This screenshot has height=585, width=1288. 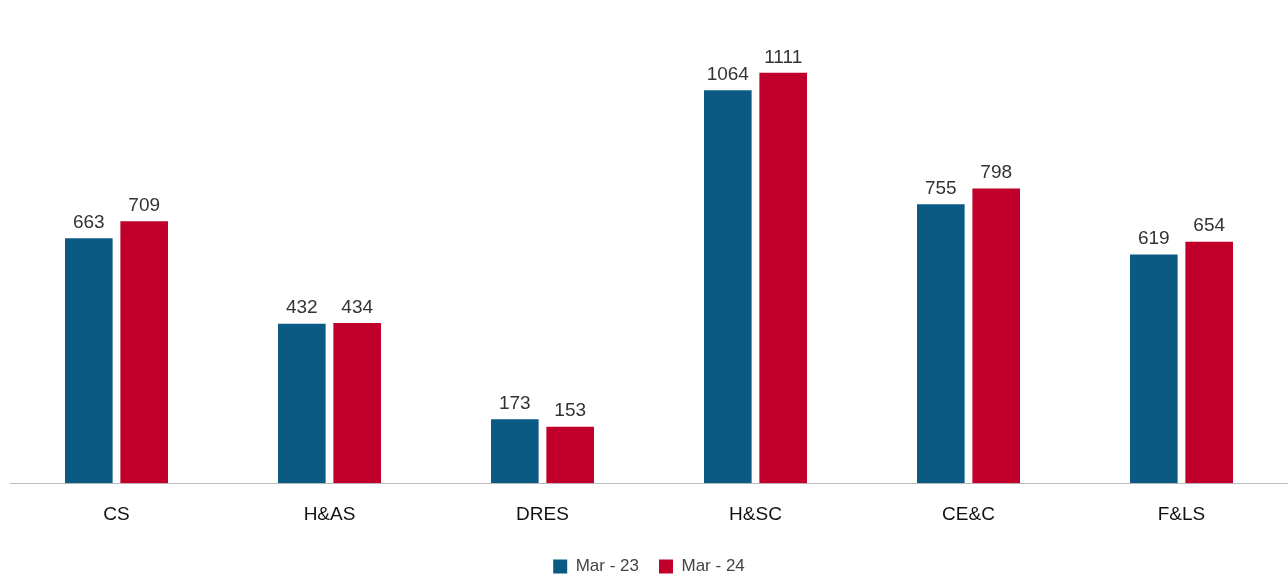 I want to click on data-label: 709, so click(x=144, y=205).